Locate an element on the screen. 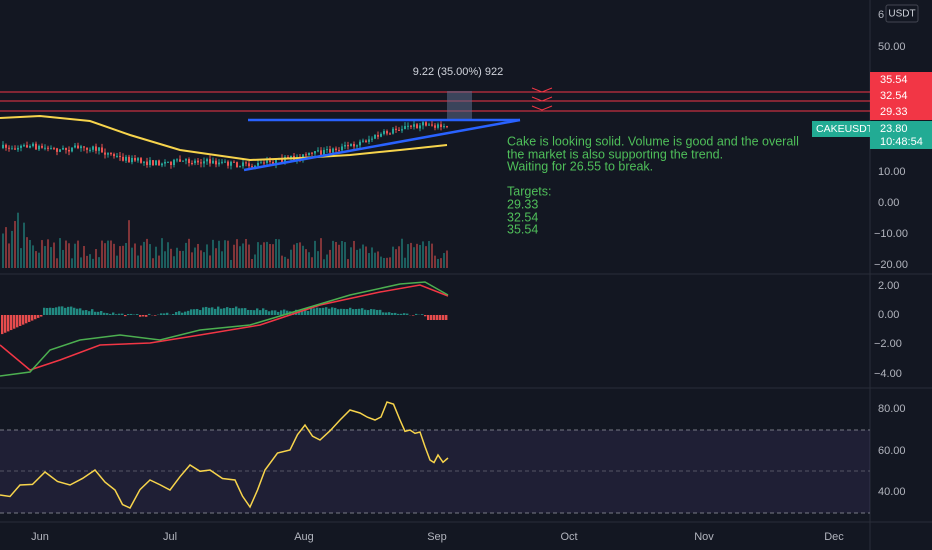  note-line: 29.33 is located at coordinates (522, 204).